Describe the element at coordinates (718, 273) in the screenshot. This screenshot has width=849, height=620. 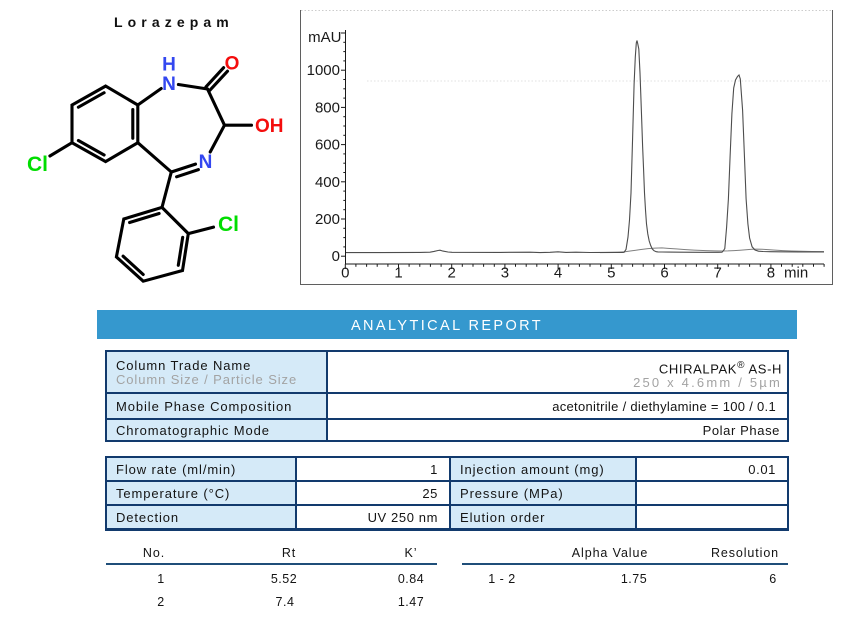
I see `svg-text: 7` at that location.